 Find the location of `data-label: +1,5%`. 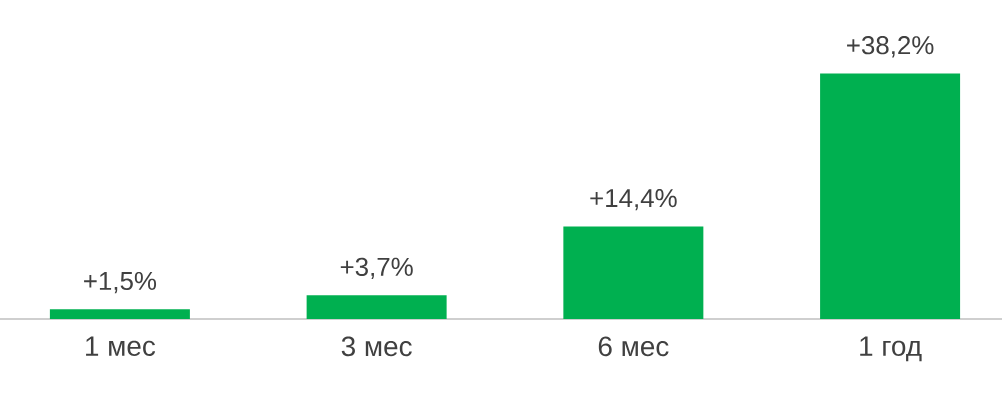

data-label: +1,5% is located at coordinates (120, 282).